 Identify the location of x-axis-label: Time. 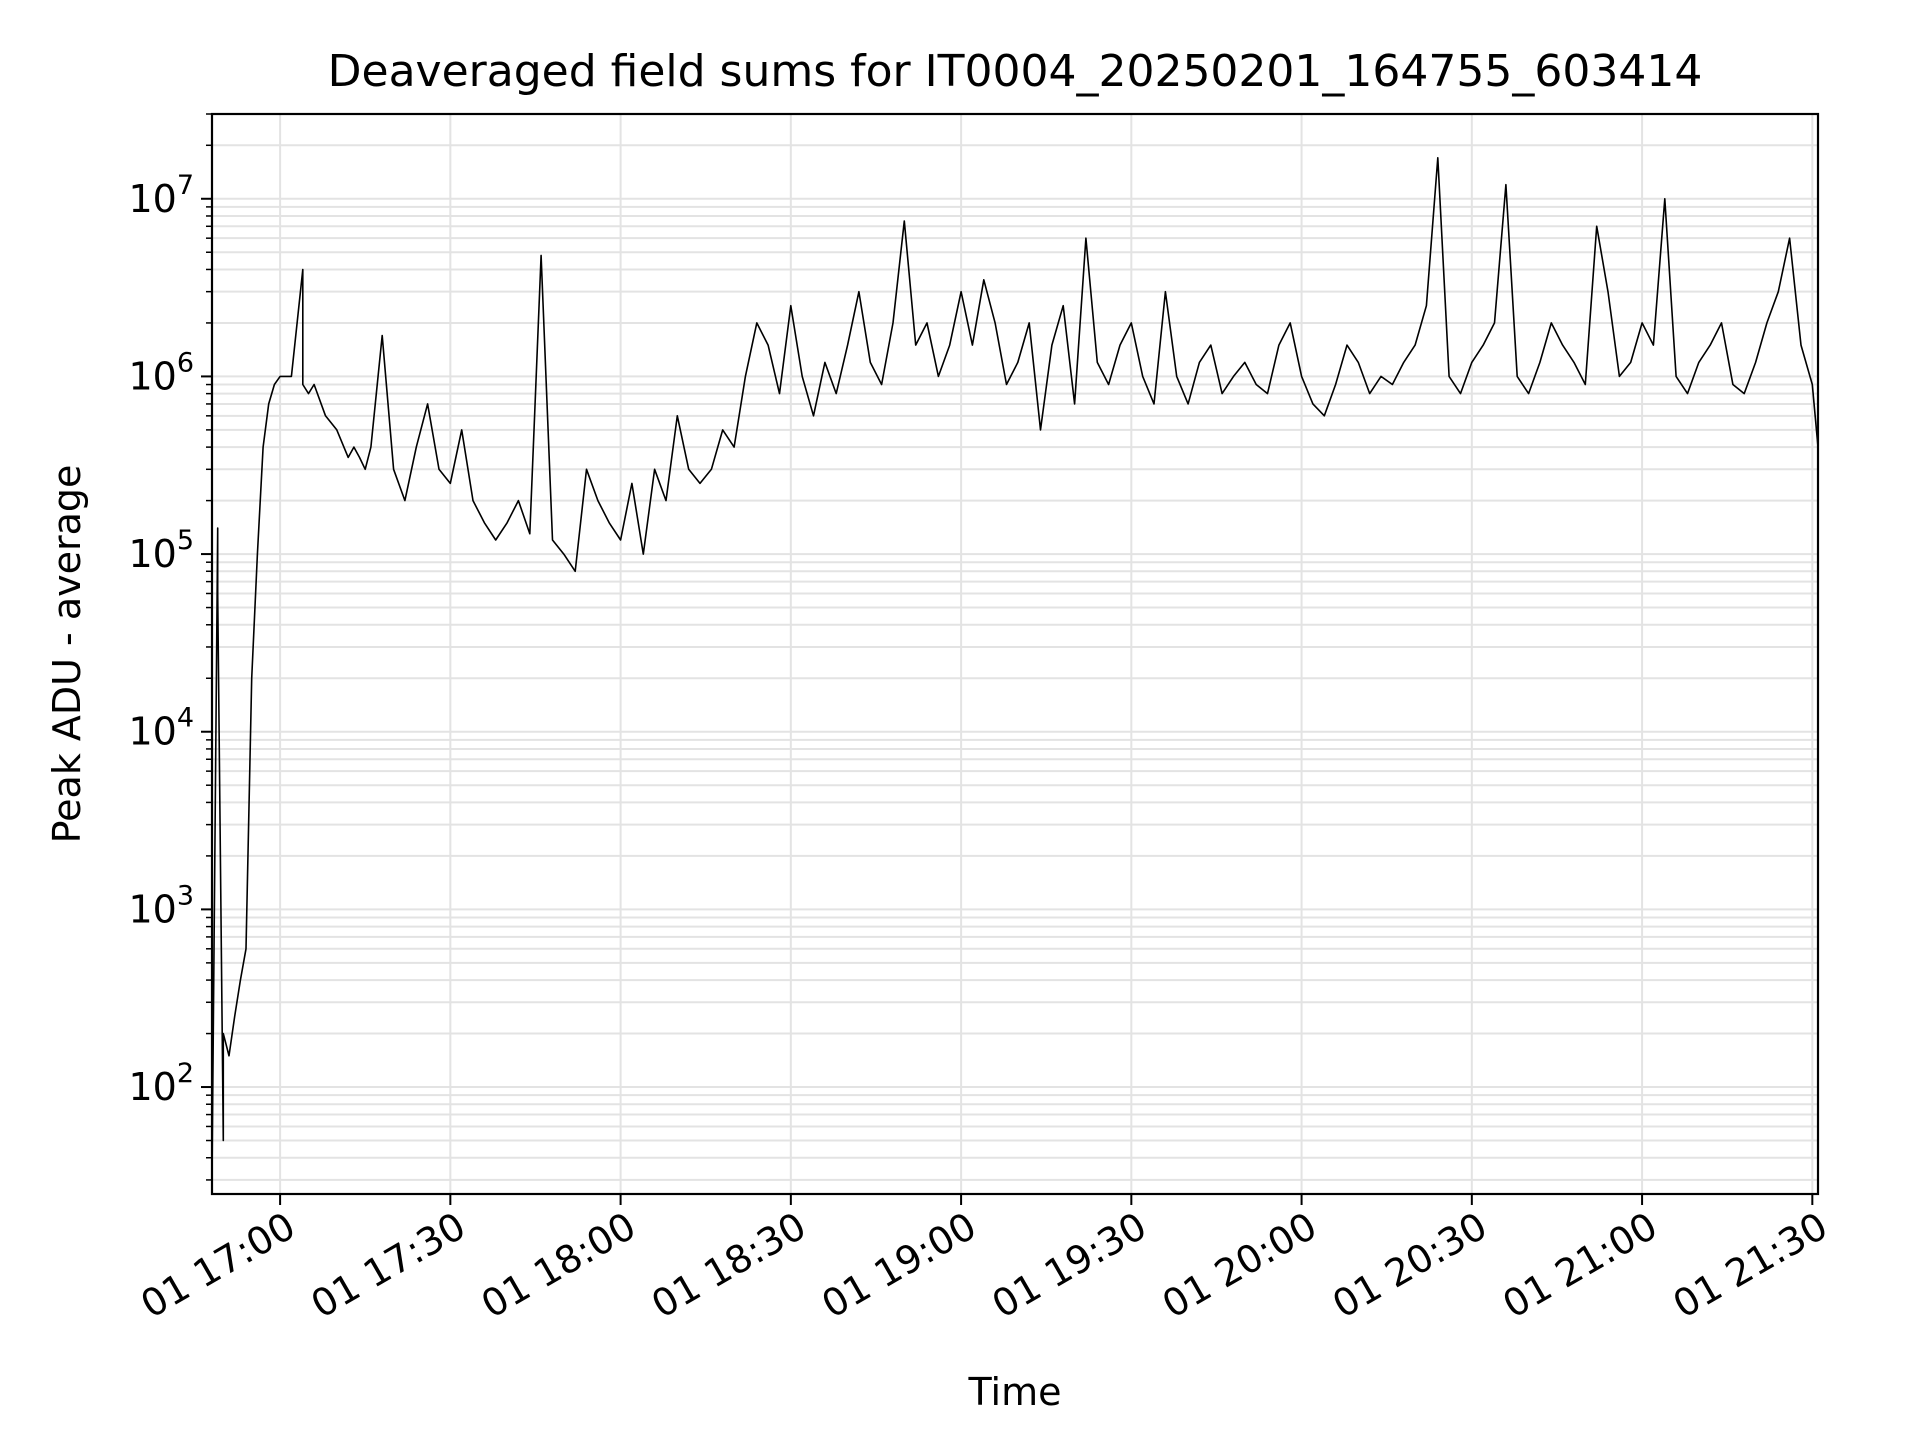
(1015, 1392).